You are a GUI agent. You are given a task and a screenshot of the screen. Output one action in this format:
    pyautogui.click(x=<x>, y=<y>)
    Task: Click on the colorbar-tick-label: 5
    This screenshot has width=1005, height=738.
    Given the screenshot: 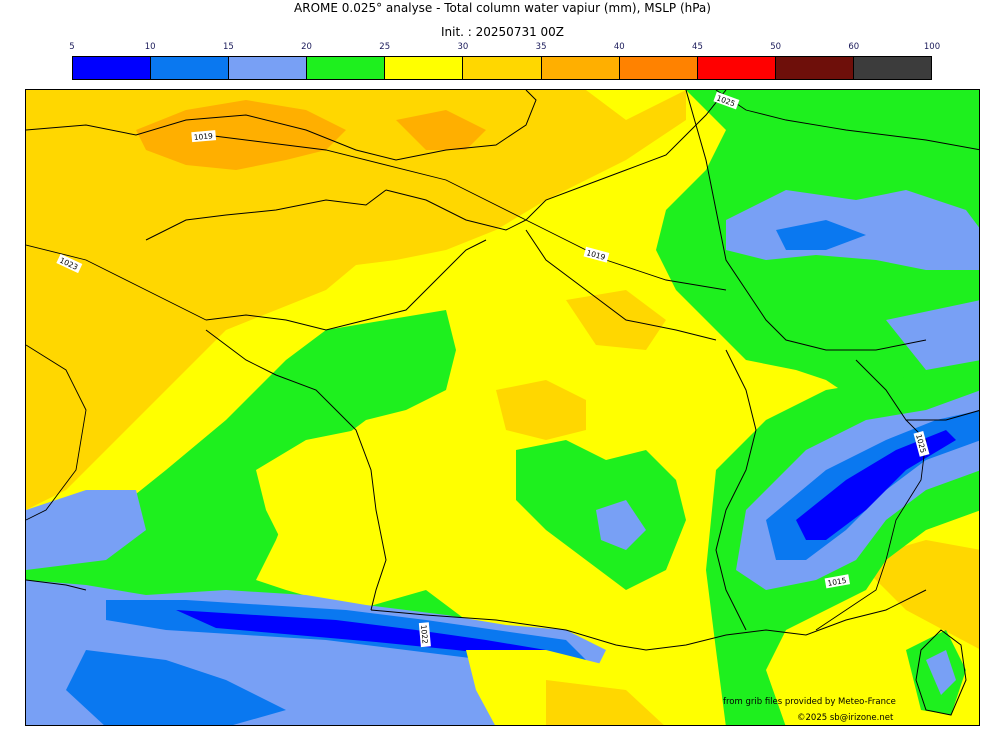 What is the action you would take?
    pyautogui.click(x=72, y=47)
    